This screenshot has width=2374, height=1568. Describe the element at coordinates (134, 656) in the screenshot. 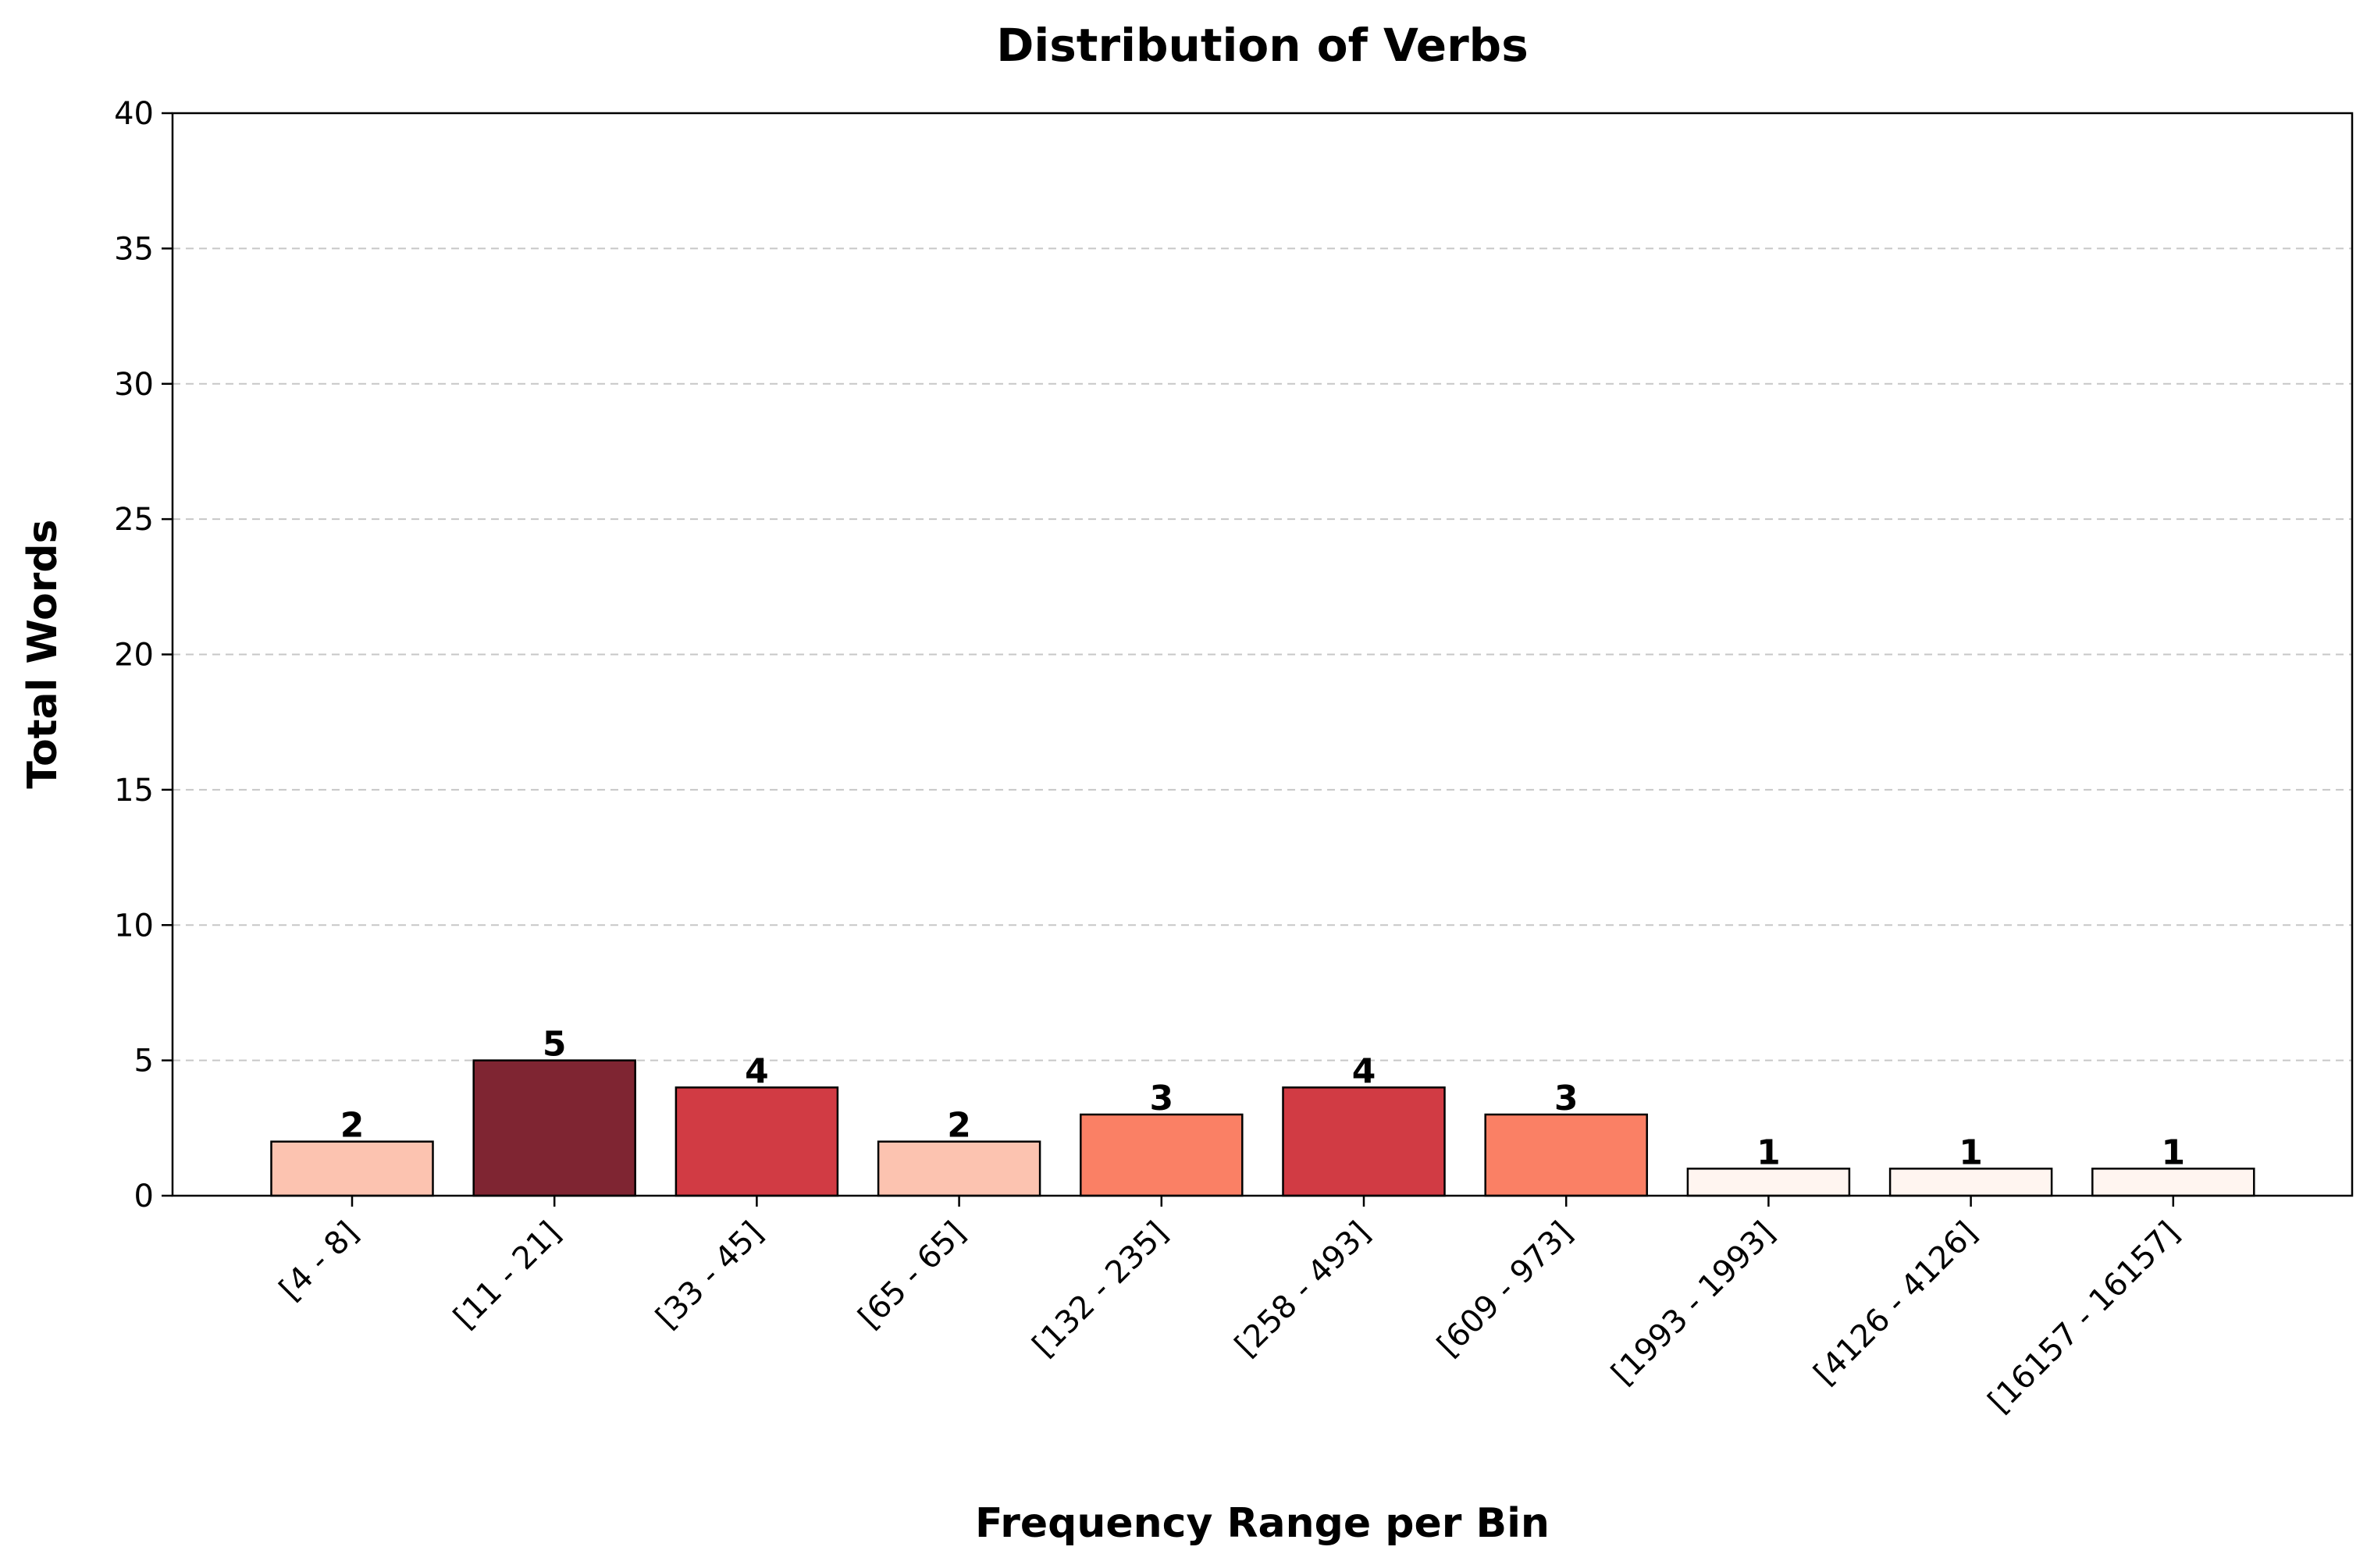

I see `y-tick-label: 20` at that location.